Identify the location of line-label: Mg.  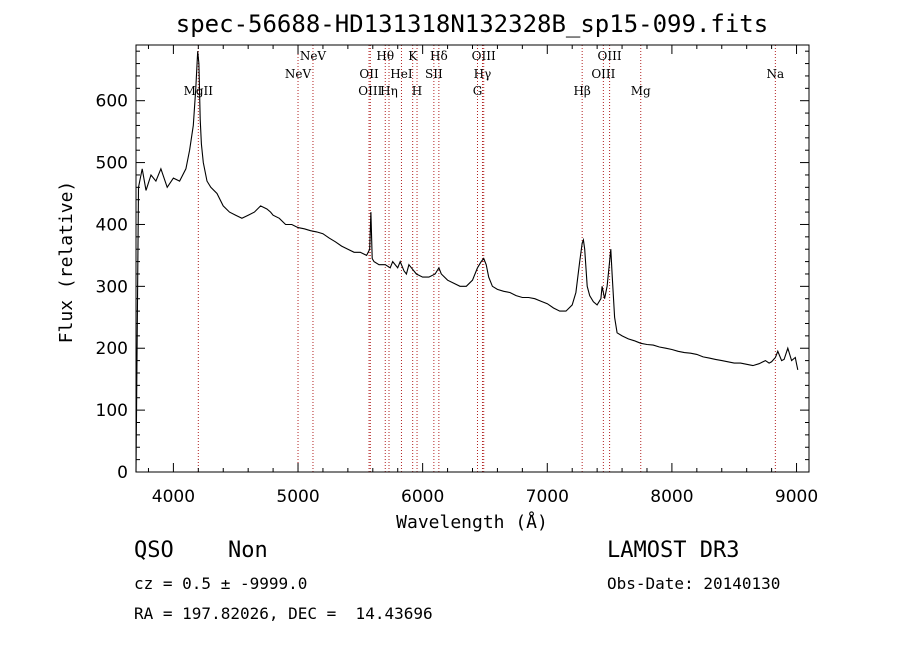
(641, 91).